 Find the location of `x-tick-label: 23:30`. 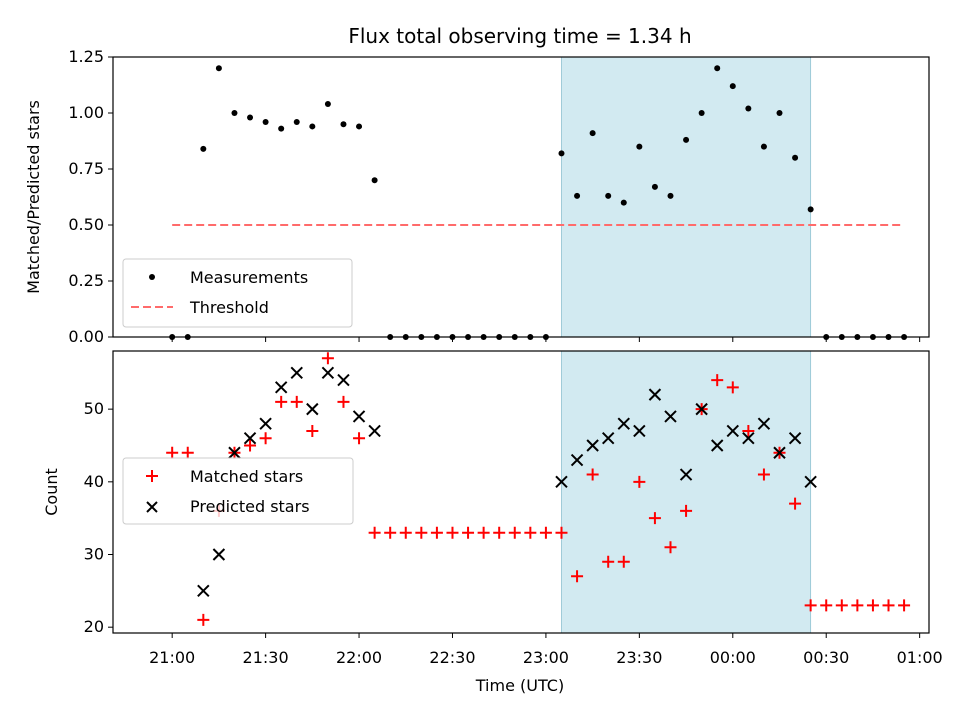

x-tick-label: 23:30 is located at coordinates (639, 657).